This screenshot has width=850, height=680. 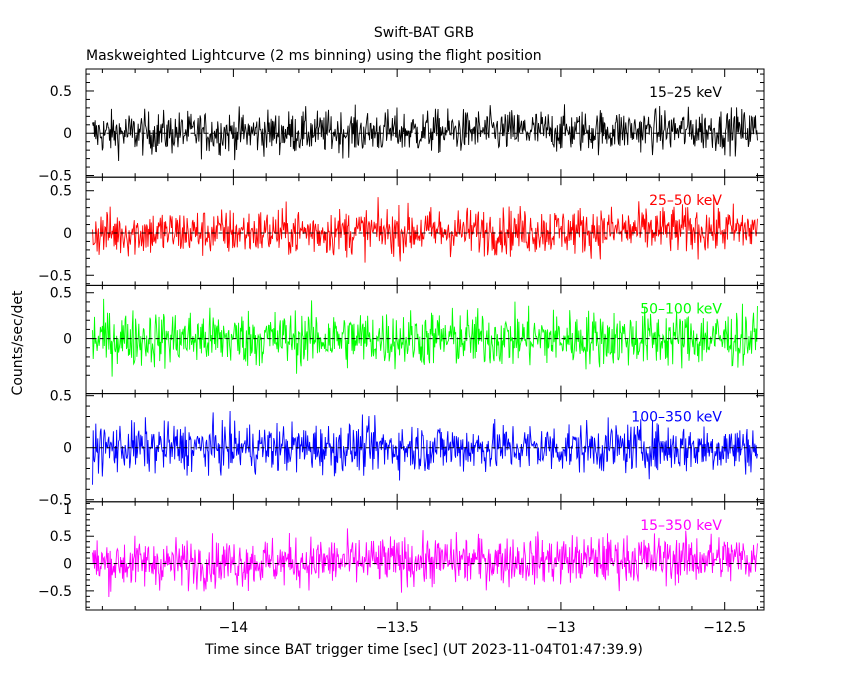 What do you see at coordinates (681, 309) in the screenshot?
I see `series-label: 50–100 keV` at bounding box center [681, 309].